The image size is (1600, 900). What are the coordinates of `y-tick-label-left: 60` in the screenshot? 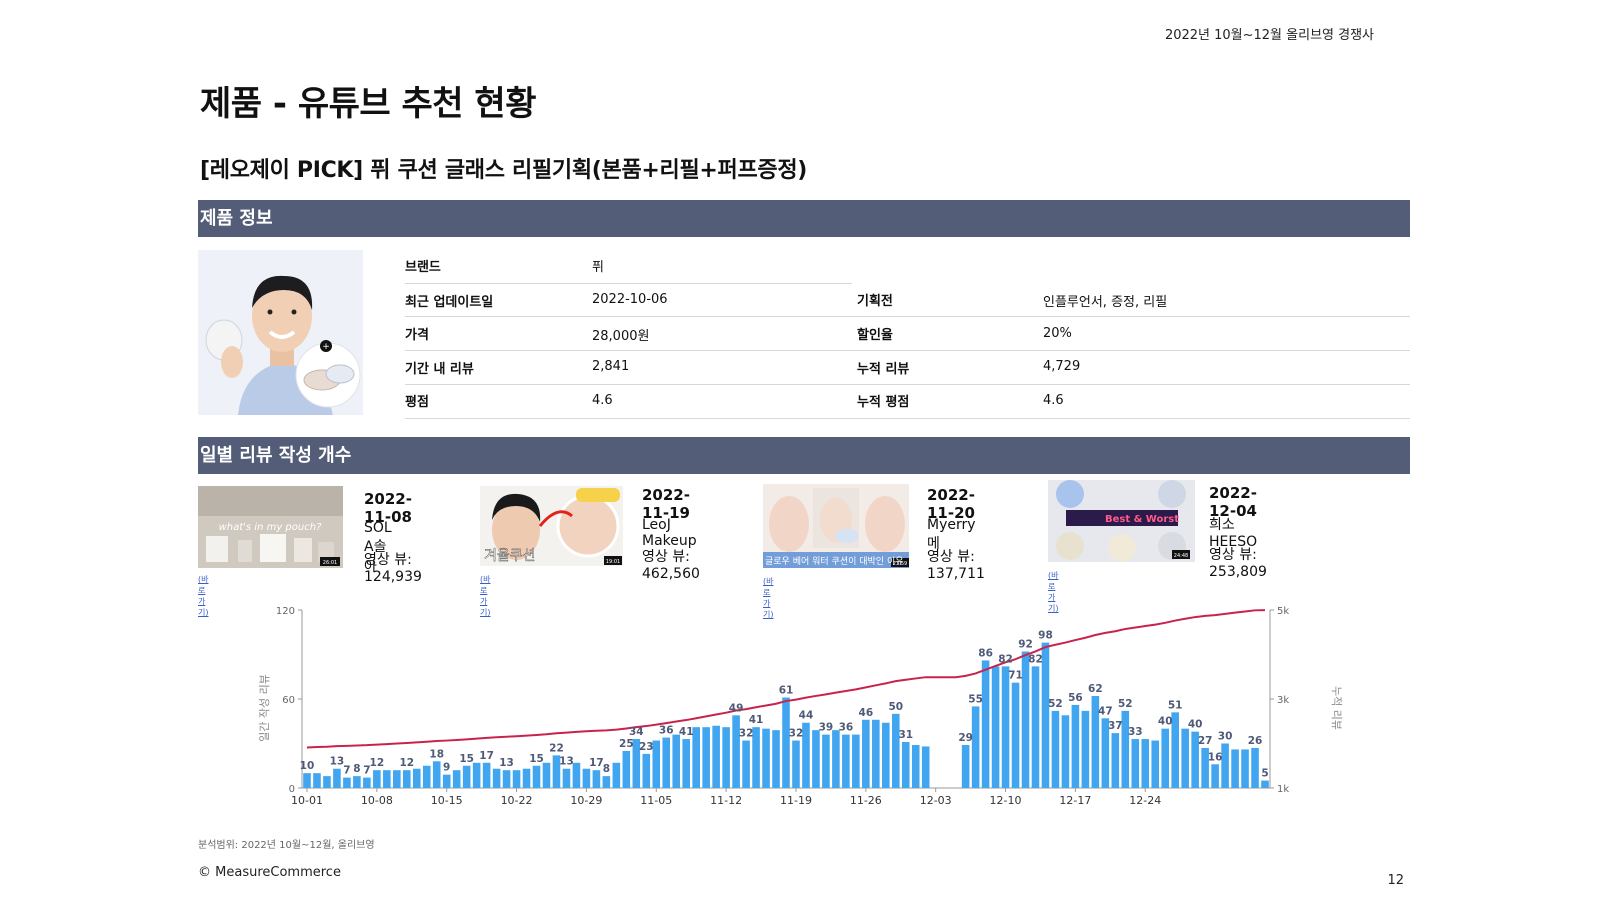 It's located at (288, 700).